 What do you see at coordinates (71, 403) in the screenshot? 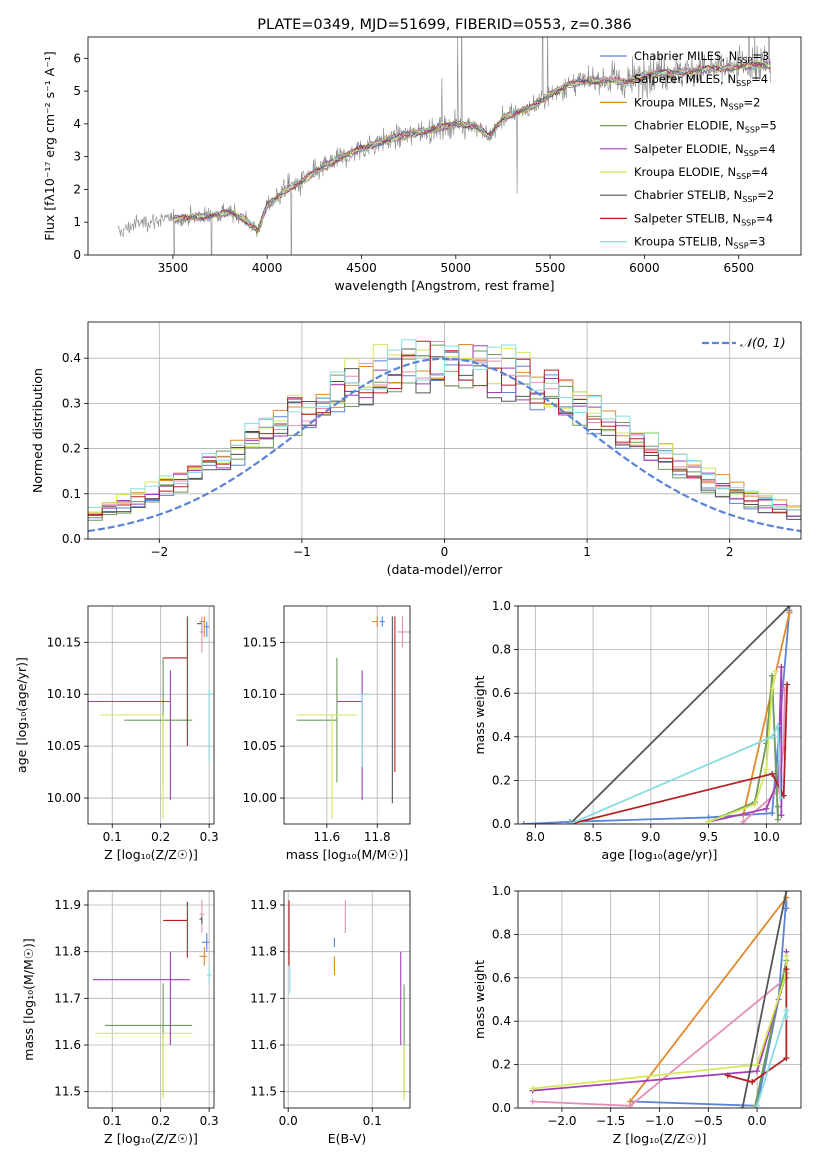
I see `y-tick-label: 0.3` at bounding box center [71, 403].